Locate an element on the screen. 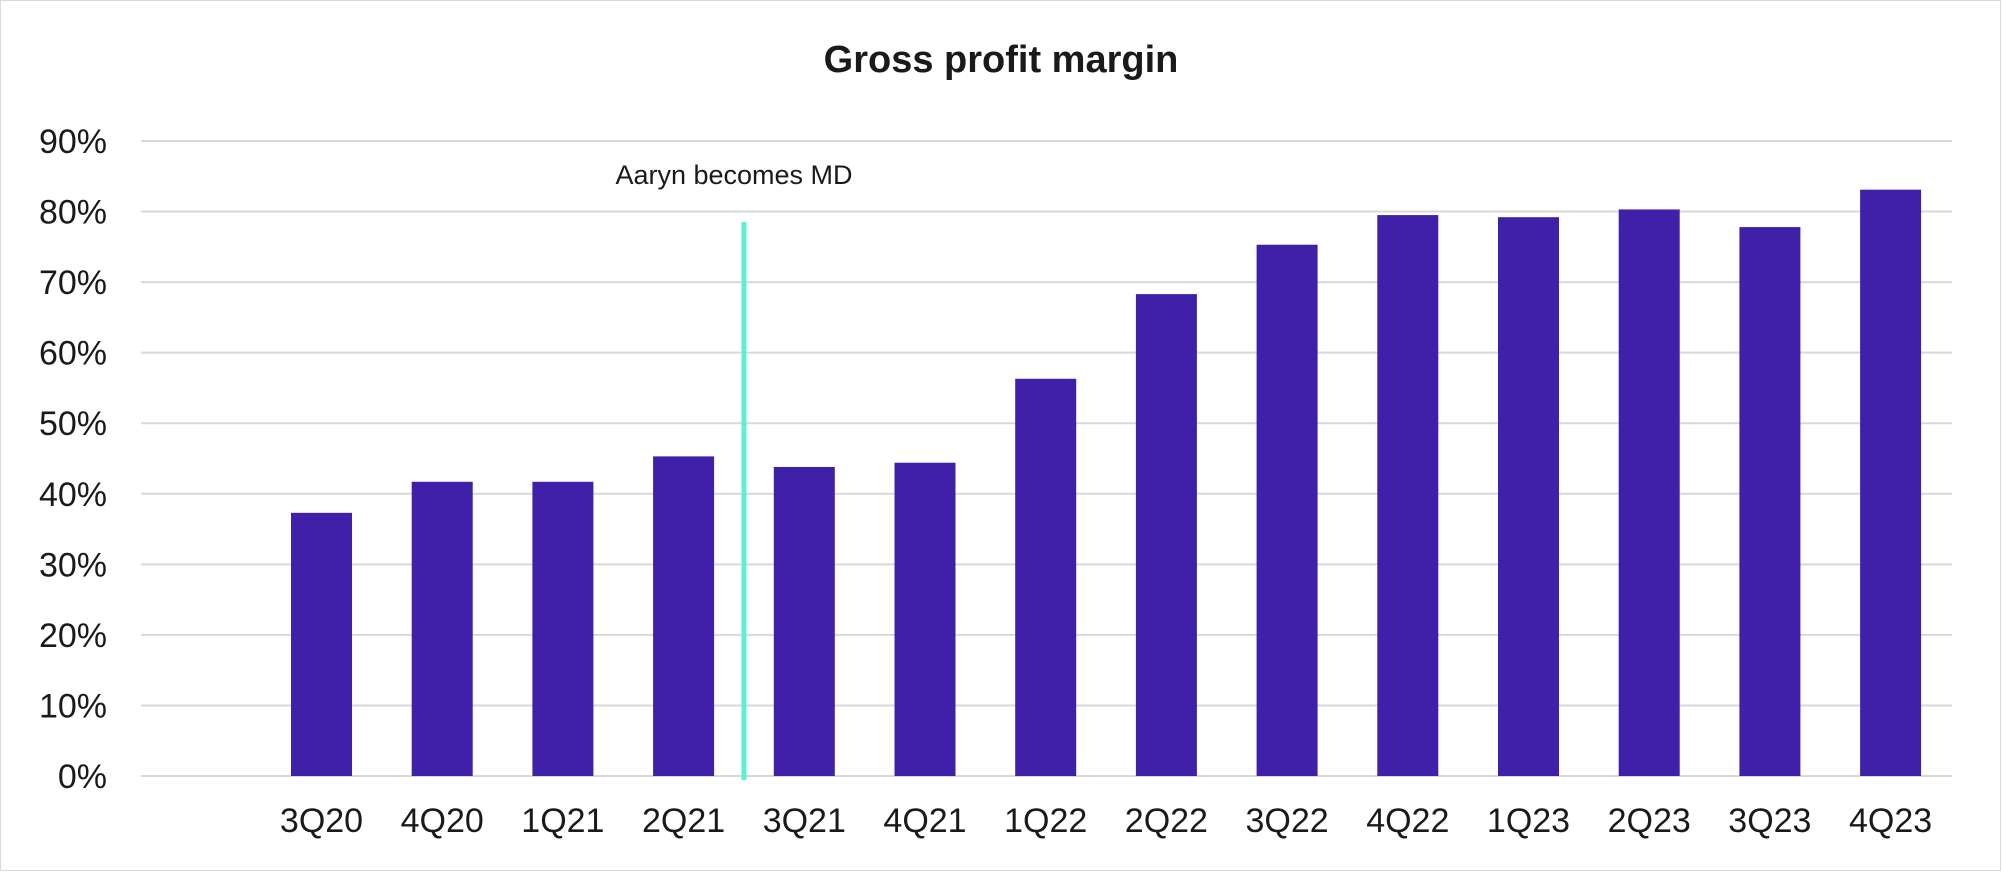 This screenshot has width=2003, height=873. y-tick-label: 40% is located at coordinates (73, 495).